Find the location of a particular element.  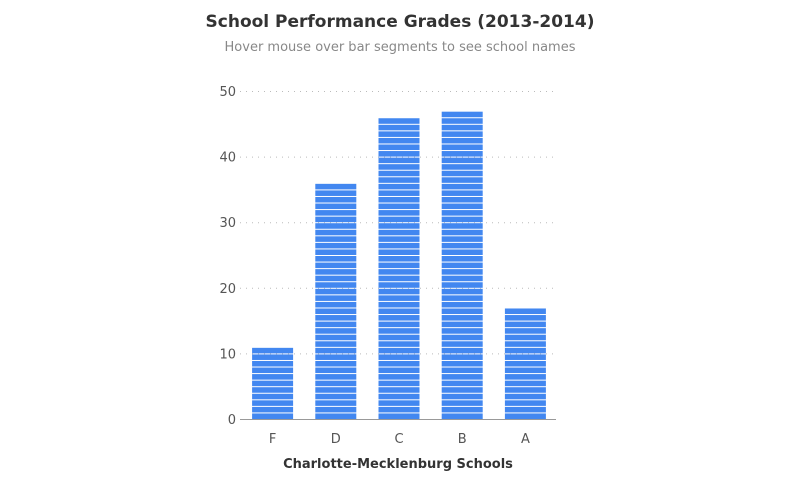

bar-A is located at coordinates (525, 363).